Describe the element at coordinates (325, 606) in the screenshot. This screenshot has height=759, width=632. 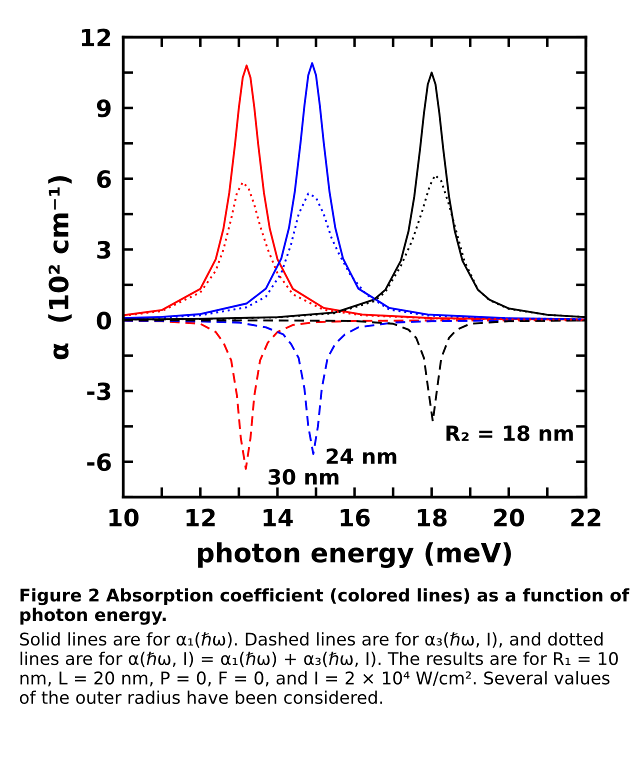
I see `caption: Figure 2 Absorption coefficient (colored lines) as a function of photon energy.` at that location.